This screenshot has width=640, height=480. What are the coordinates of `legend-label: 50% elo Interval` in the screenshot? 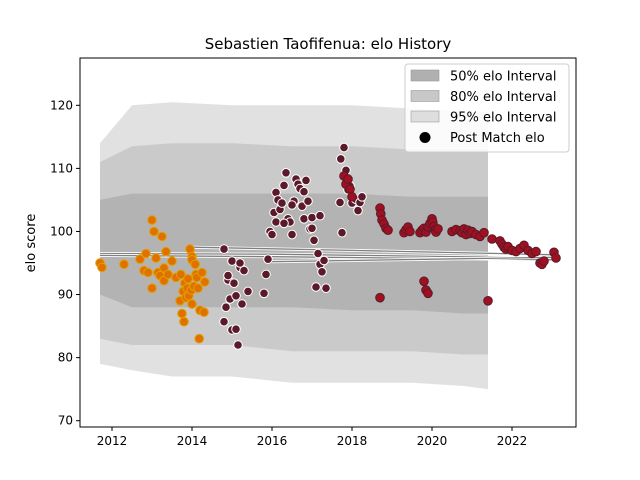 It's located at (503, 77).